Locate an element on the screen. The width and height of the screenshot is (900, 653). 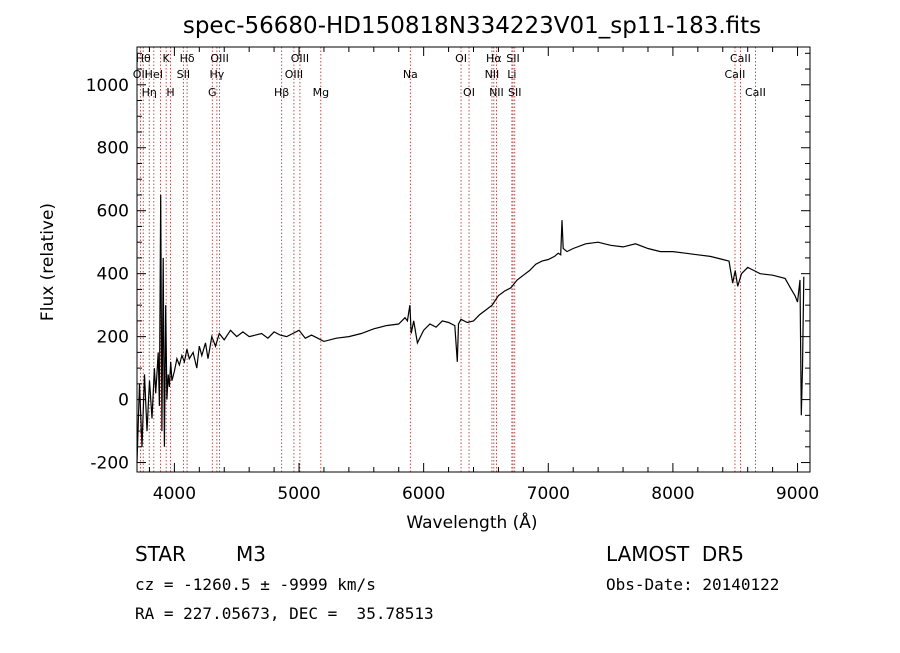
line-marker-label: G is located at coordinates (212, 92).